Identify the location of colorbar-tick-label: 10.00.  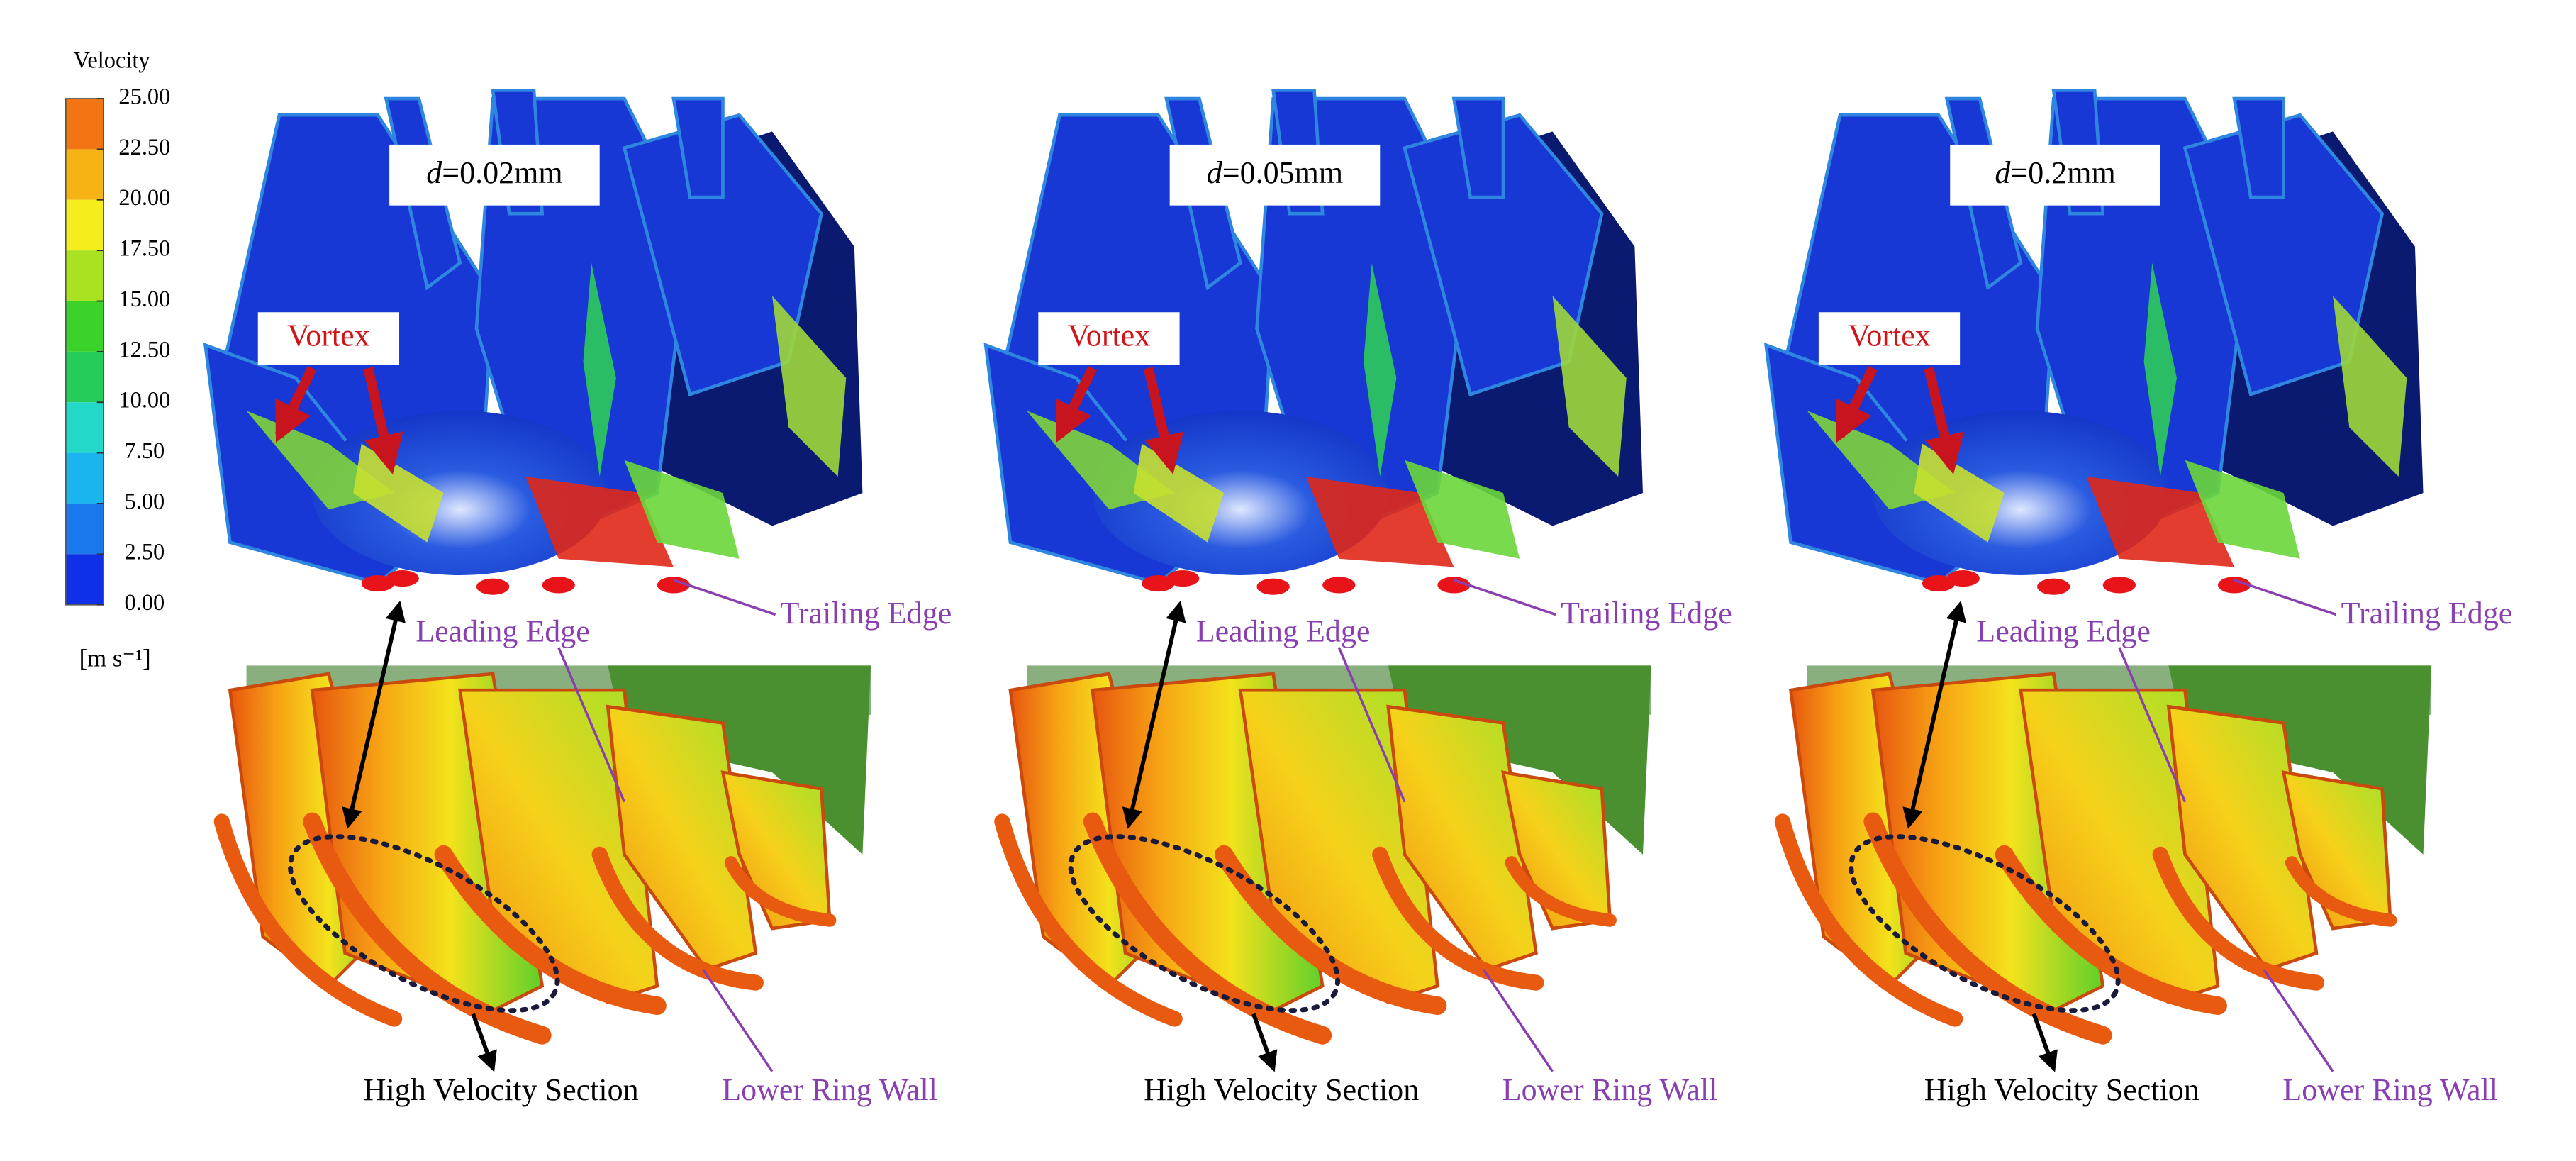
(144, 400).